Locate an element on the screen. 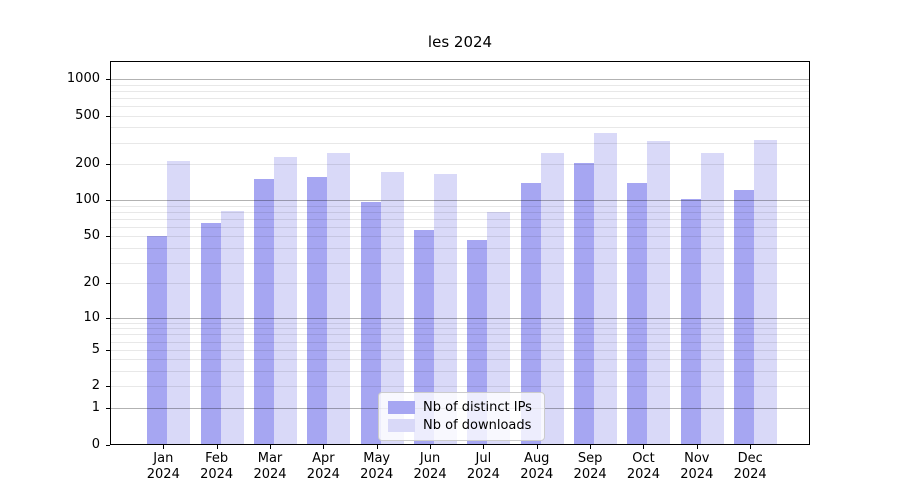 This screenshot has height=500, width=900. legend-swatch-distinct-ips is located at coordinates (401, 407).